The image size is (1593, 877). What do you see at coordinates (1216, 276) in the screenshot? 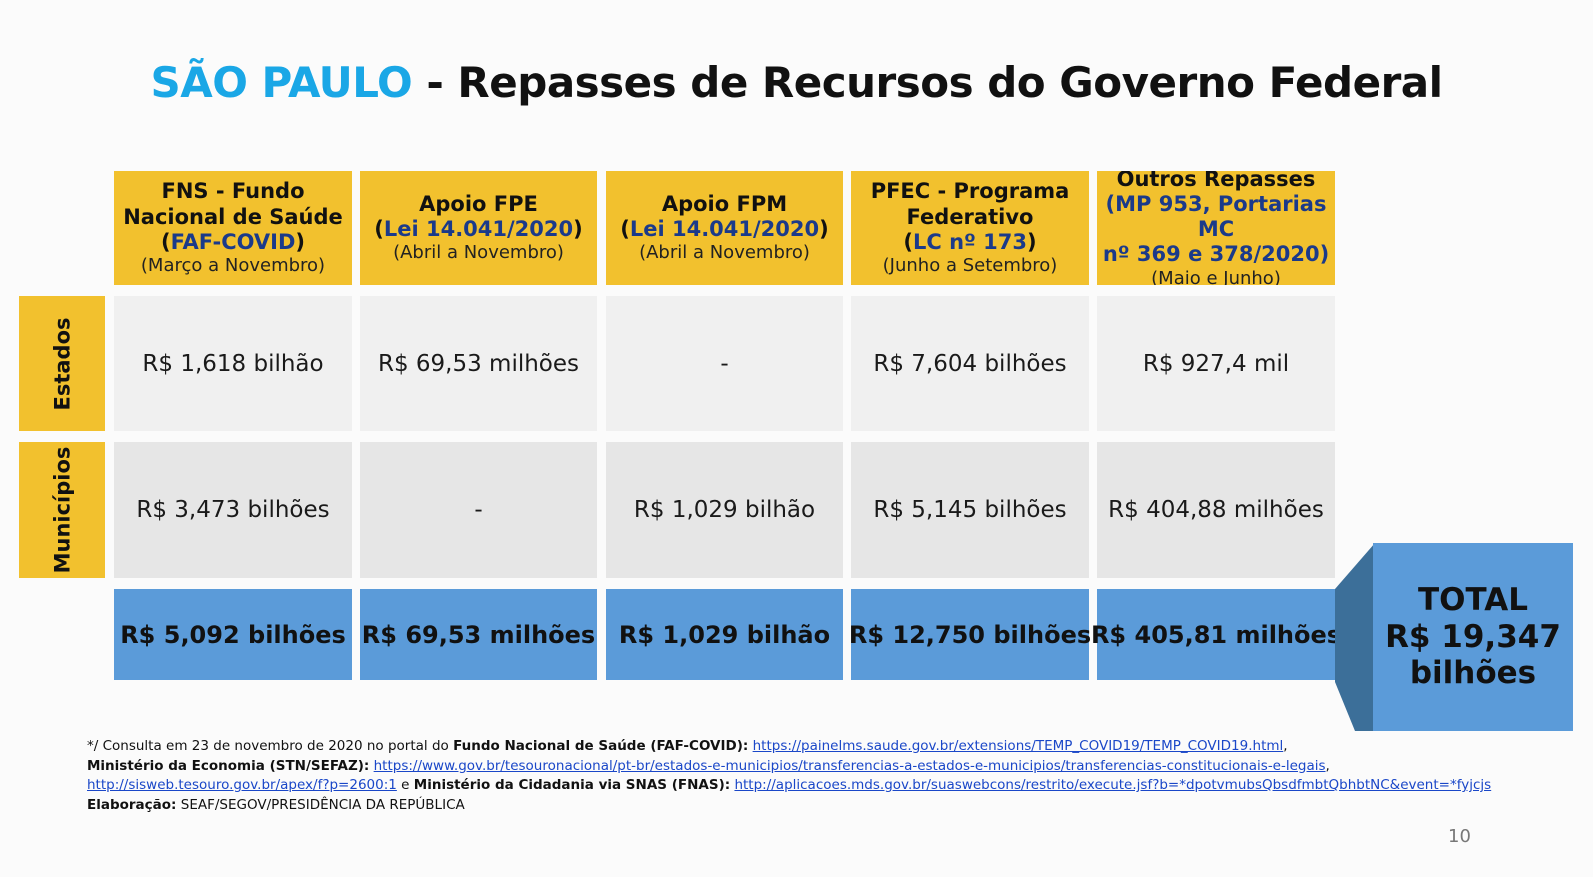
I see `column-header-period: (Maio e Junho)` at bounding box center [1216, 276].